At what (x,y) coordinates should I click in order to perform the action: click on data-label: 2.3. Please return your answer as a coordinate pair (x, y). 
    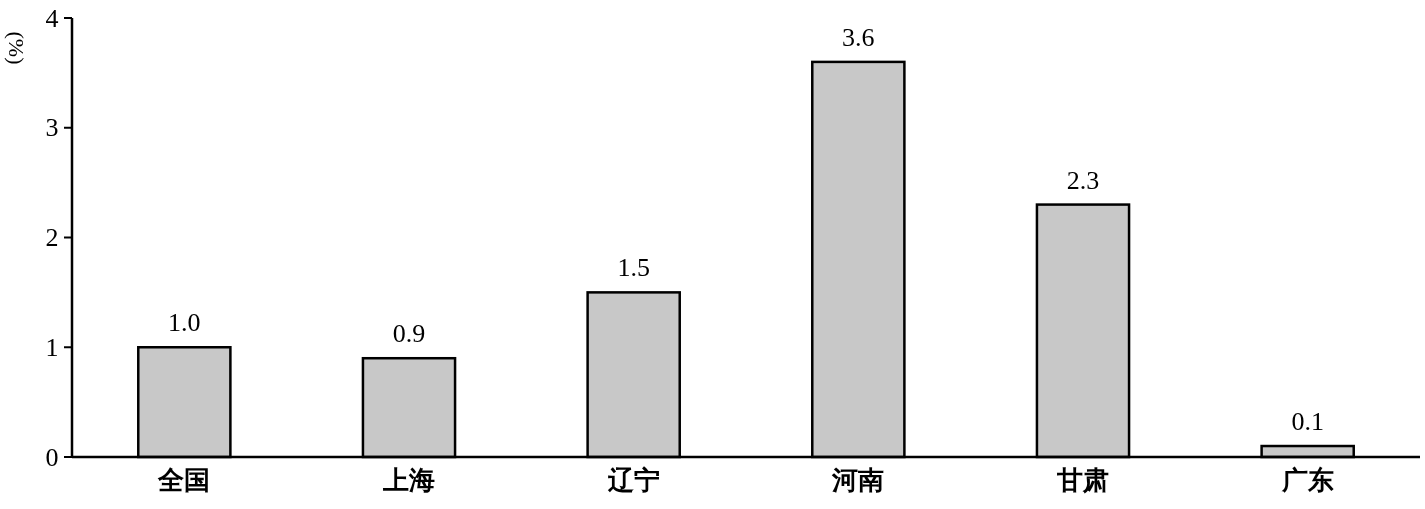
    Looking at the image, I should click on (1083, 180).